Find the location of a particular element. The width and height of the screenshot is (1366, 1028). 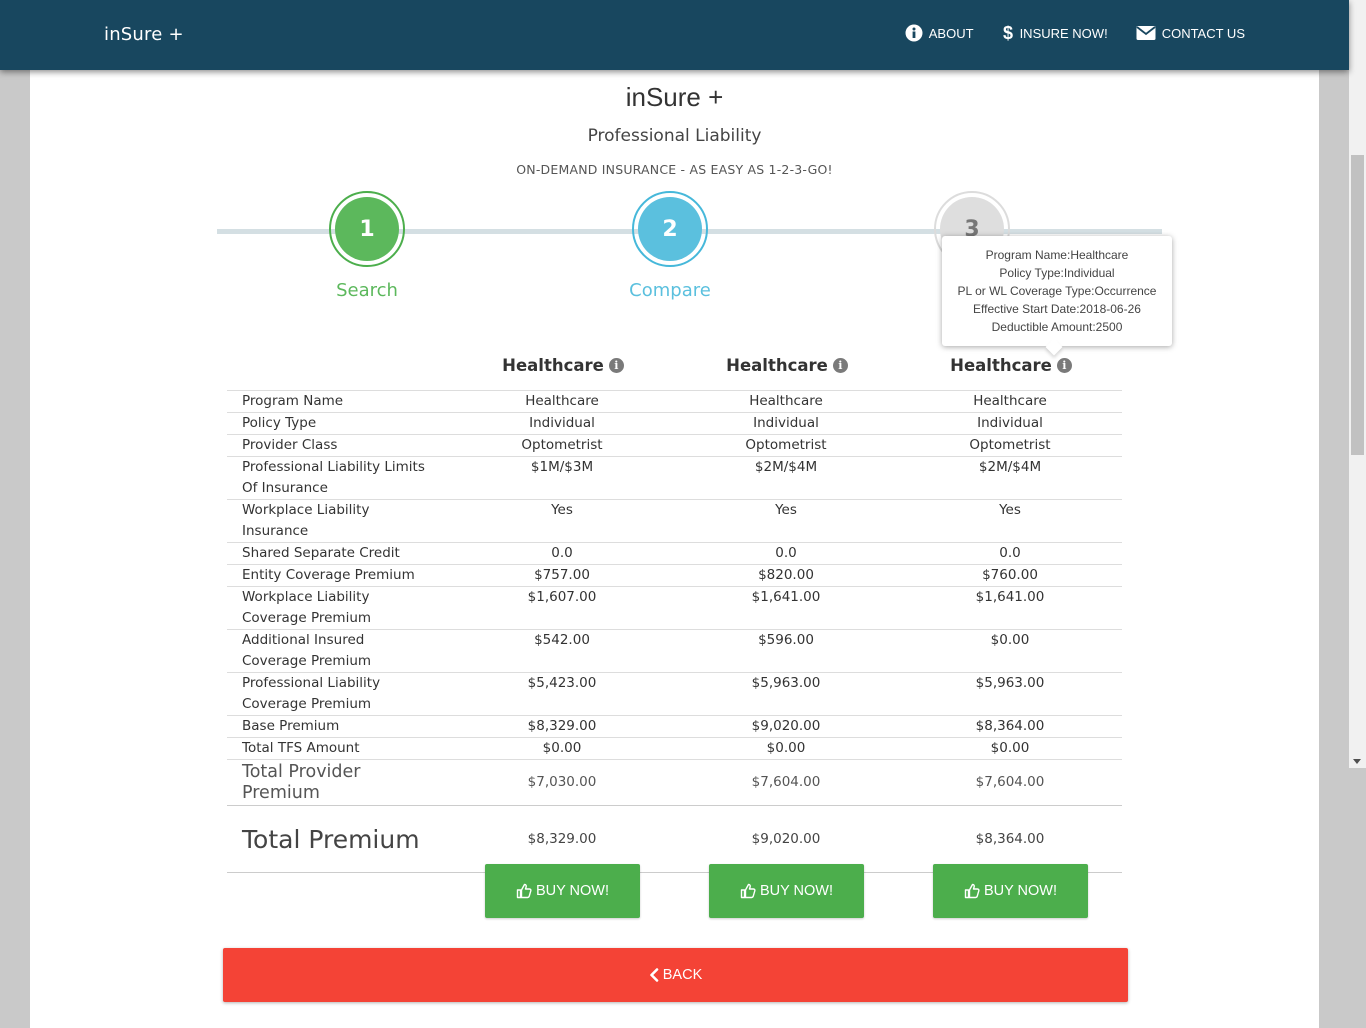

nav-insure-now-link: $ INSURE NOW! is located at coordinates (1055, 33).